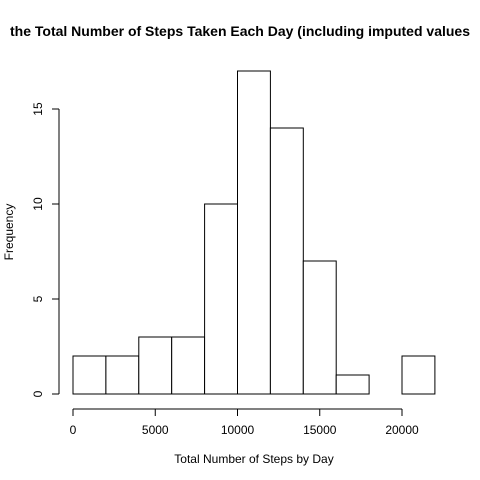 The width and height of the screenshot is (480, 480). I want to click on y-axis: 0 5 10 15, so click(45, 249).